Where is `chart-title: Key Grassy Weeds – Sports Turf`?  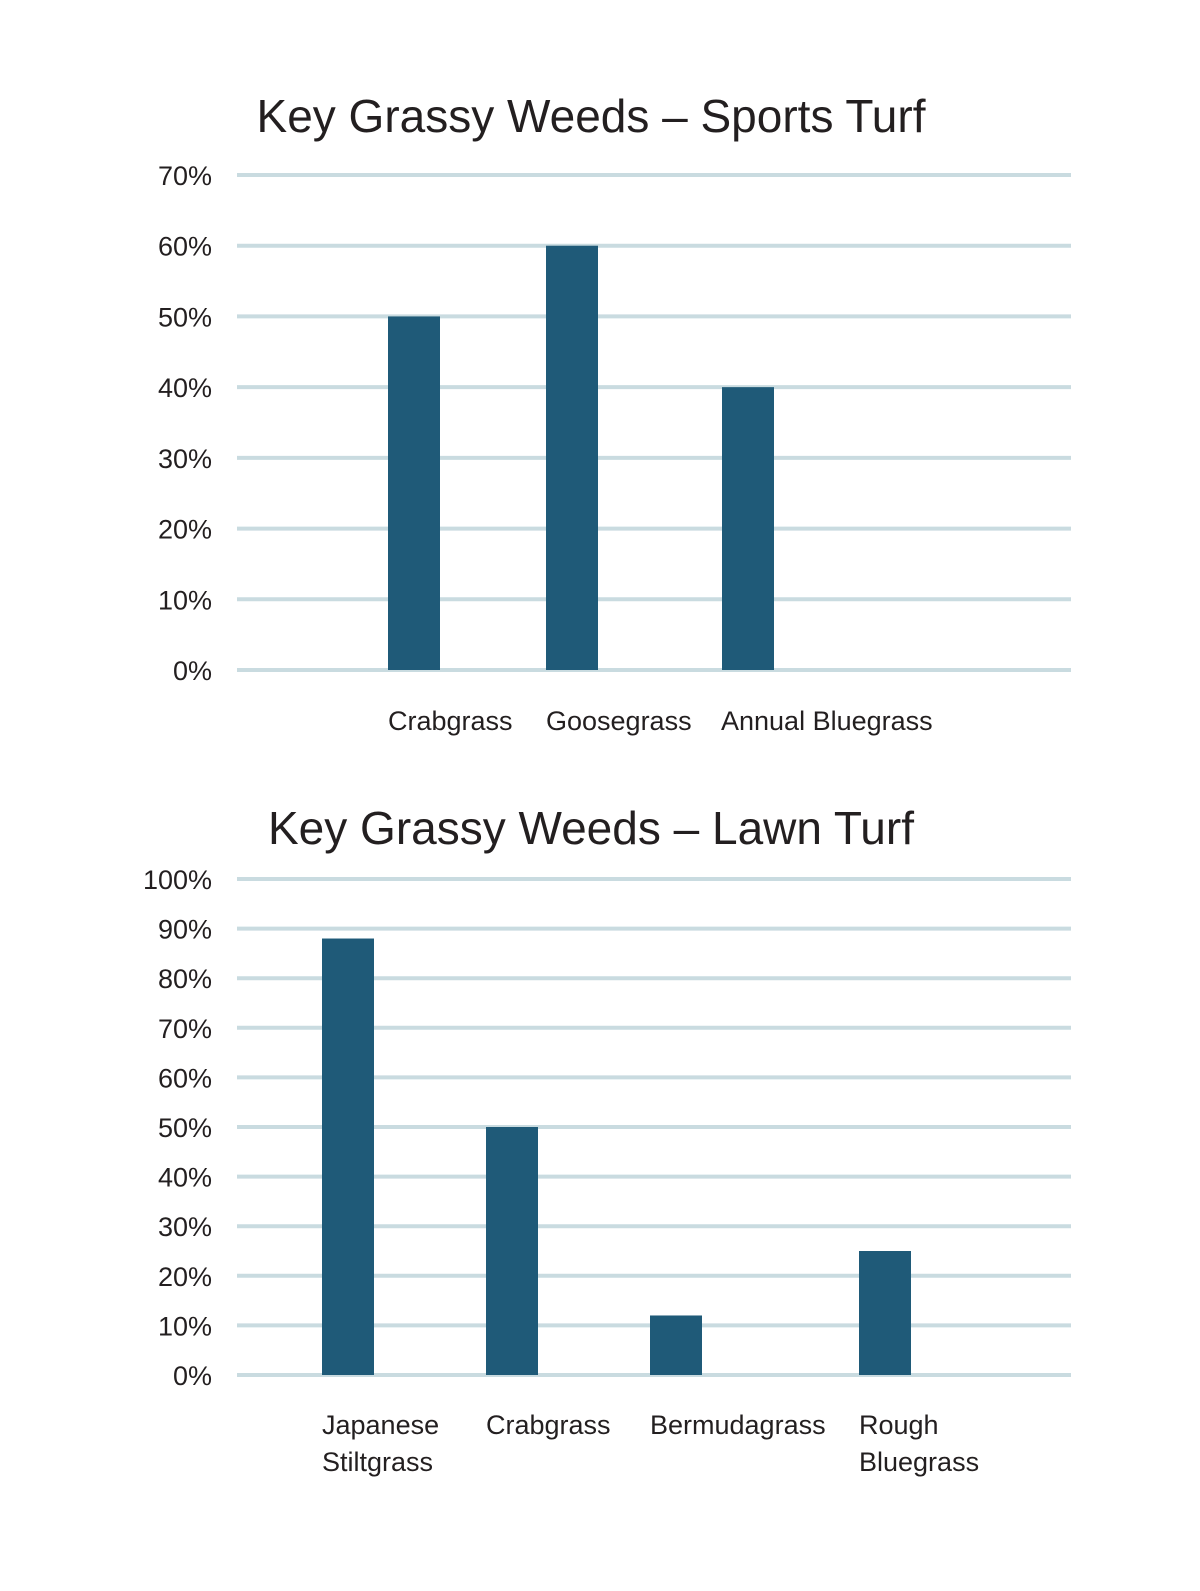
chart-title: Key Grassy Weeds – Sports Turf is located at coordinates (591, 116).